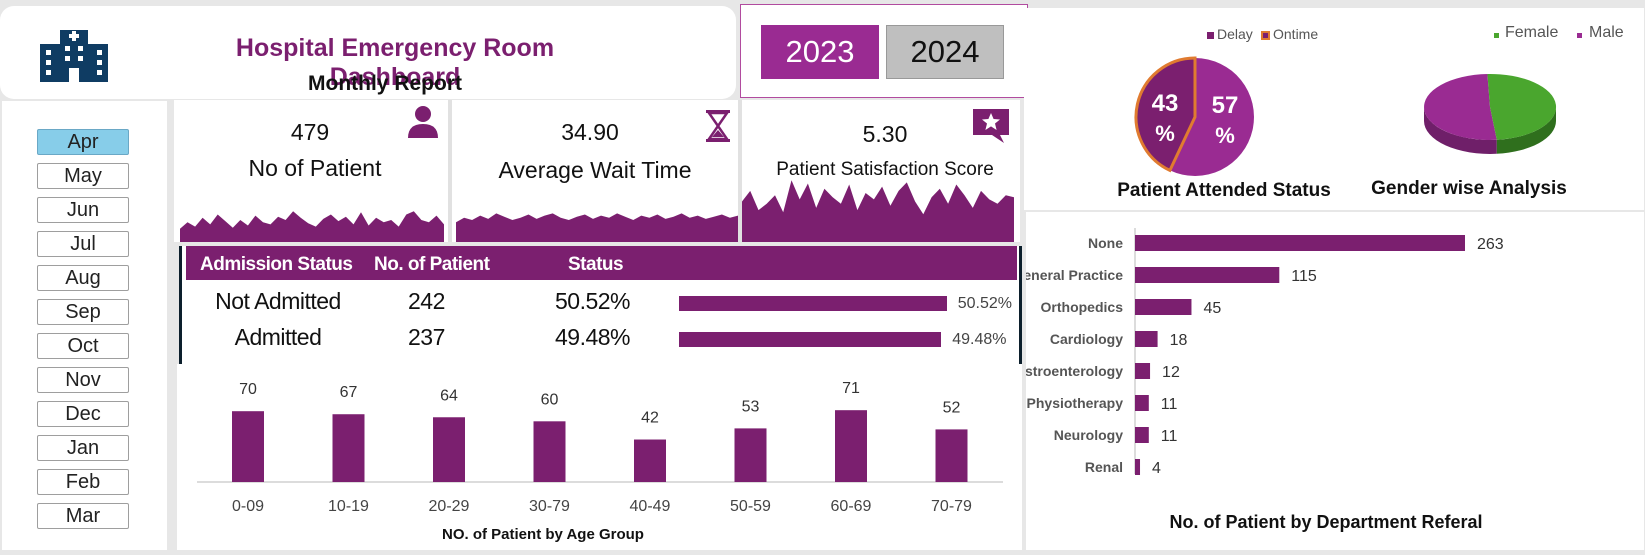 Image resolution: width=1645 pixels, height=555 pixels. Describe the element at coordinates (1265, 35) in the screenshot. I see `legend-swatch-ontime` at that location.